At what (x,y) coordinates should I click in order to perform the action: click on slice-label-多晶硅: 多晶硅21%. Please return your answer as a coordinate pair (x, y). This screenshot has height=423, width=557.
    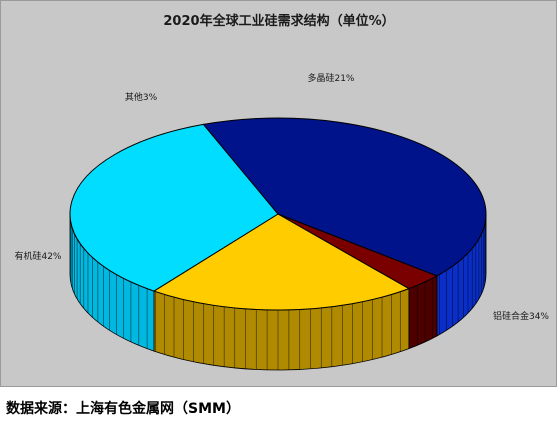
    Looking at the image, I should click on (330, 78).